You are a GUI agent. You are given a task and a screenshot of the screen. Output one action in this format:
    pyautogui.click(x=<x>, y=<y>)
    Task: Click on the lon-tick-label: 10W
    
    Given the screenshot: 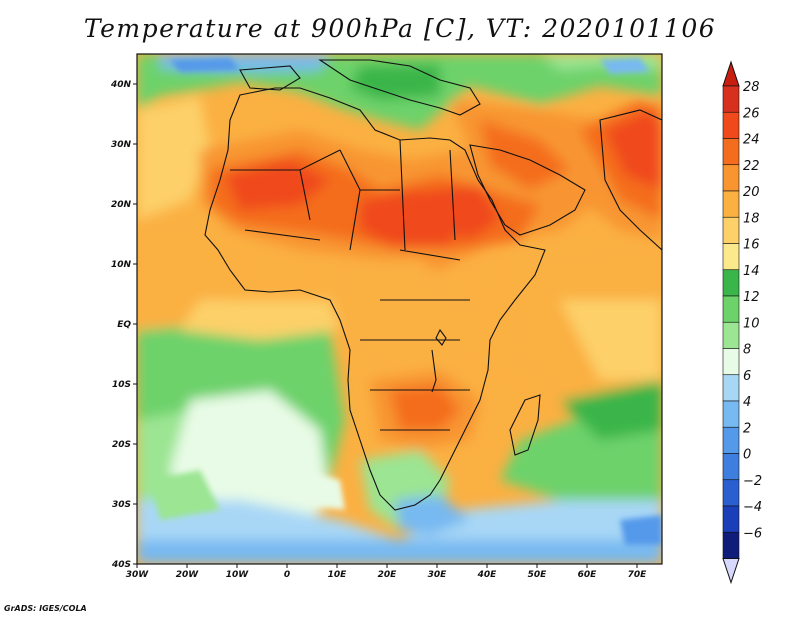 What is the action you would take?
    pyautogui.click(x=238, y=575)
    